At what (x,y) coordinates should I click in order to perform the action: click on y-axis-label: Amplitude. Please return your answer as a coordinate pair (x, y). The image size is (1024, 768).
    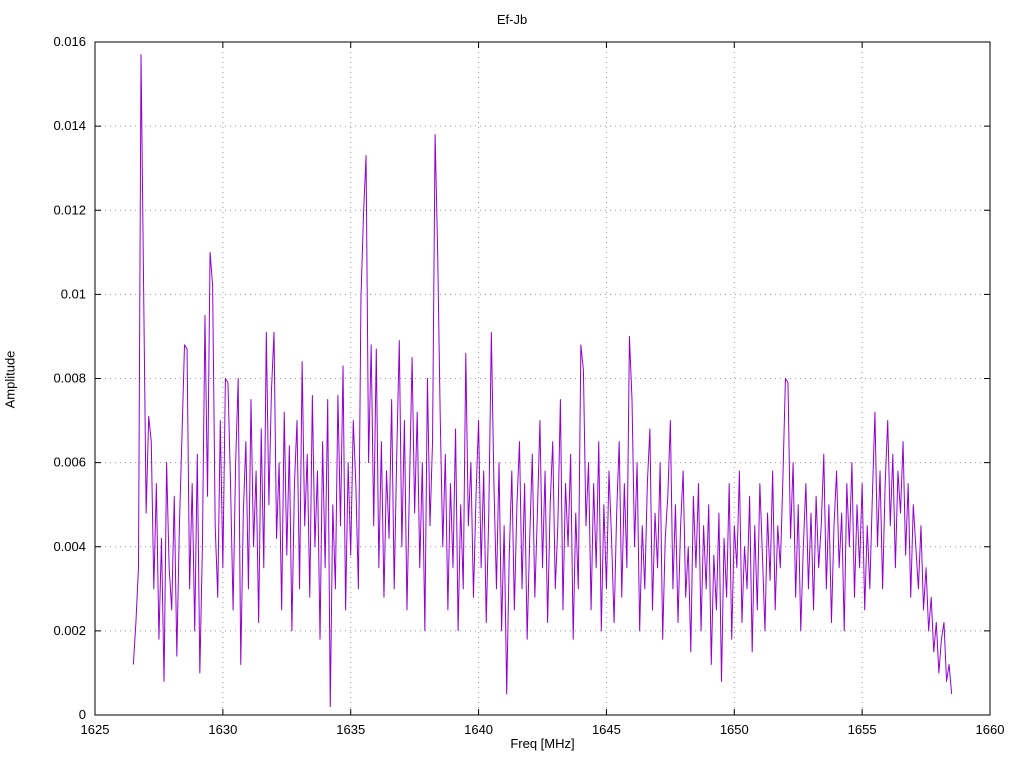
    Looking at the image, I should click on (10, 379).